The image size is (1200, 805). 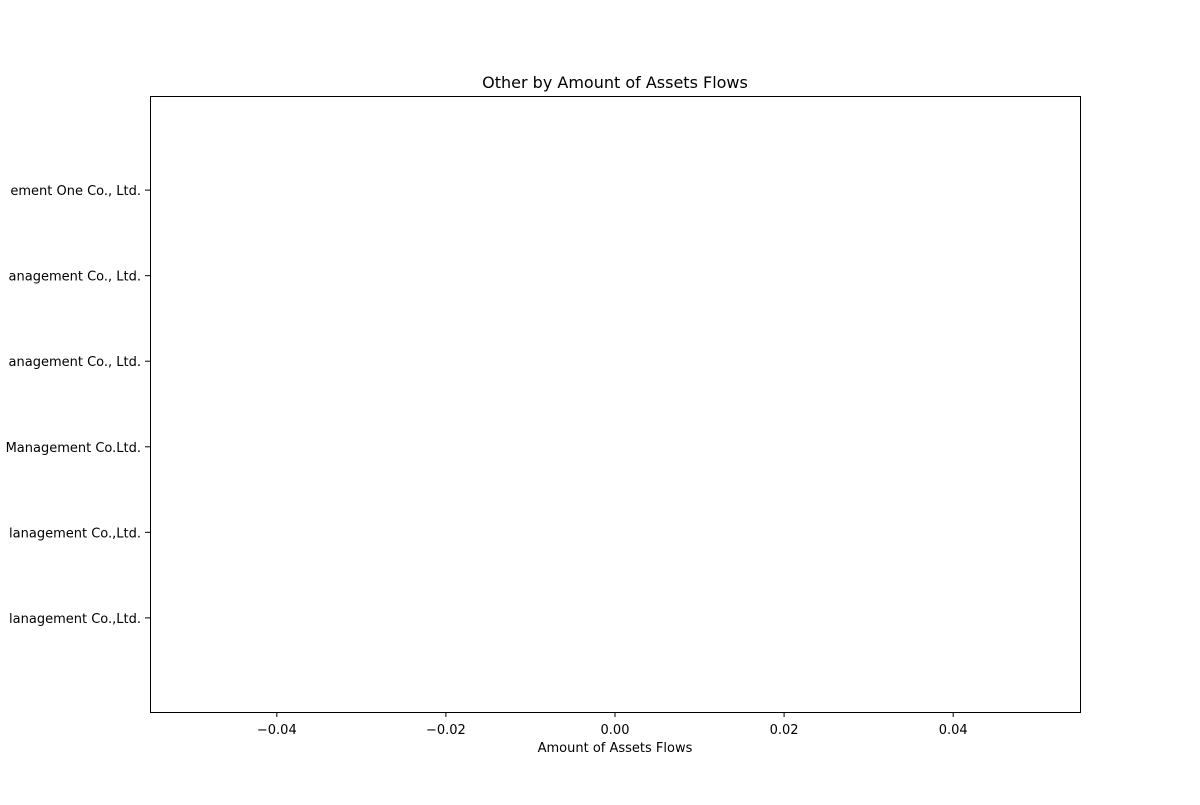 What do you see at coordinates (277, 730) in the screenshot?
I see `x-tick-label: −0.04` at bounding box center [277, 730].